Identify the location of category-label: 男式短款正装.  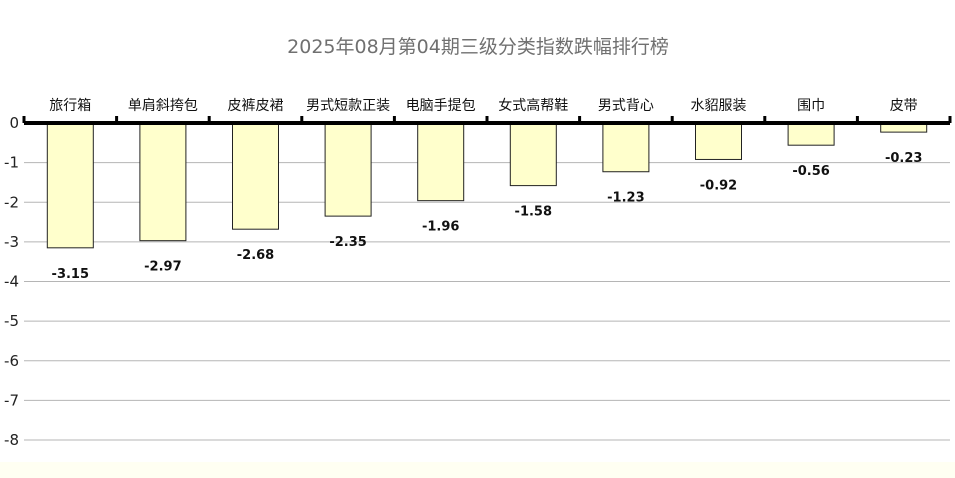
(348, 106).